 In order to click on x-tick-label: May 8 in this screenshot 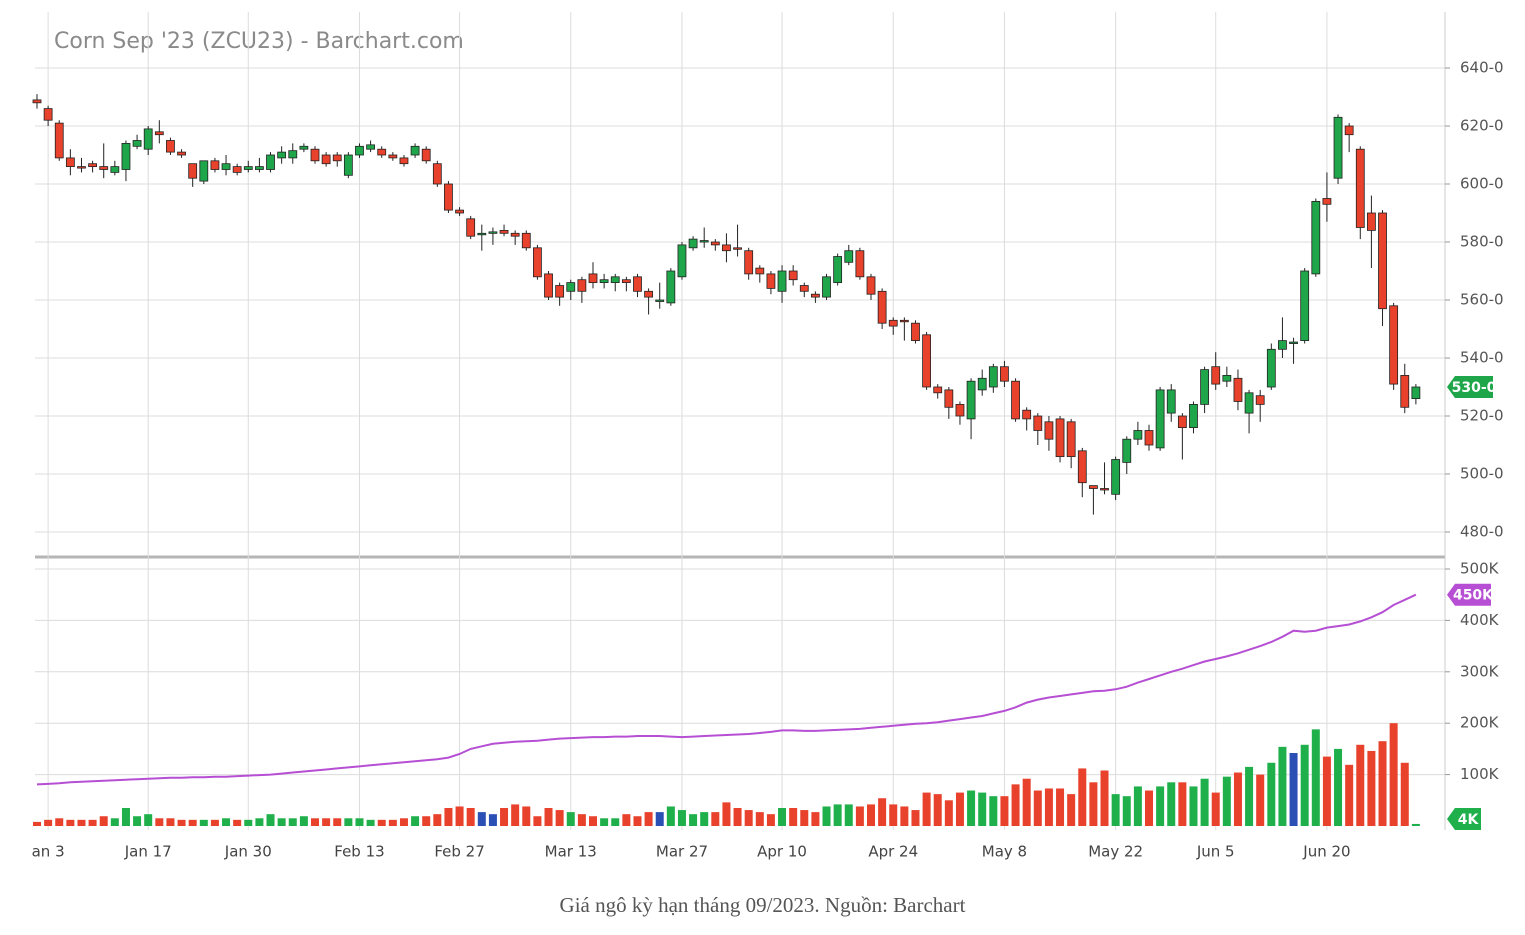, I will do `click(1004, 852)`.